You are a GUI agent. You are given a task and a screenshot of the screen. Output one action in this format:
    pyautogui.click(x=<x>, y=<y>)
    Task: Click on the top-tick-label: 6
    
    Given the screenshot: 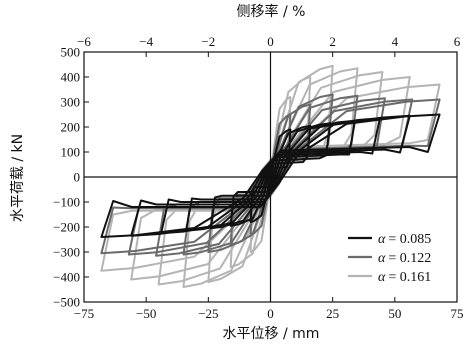 What is the action you would take?
    pyautogui.click(x=457, y=41)
    